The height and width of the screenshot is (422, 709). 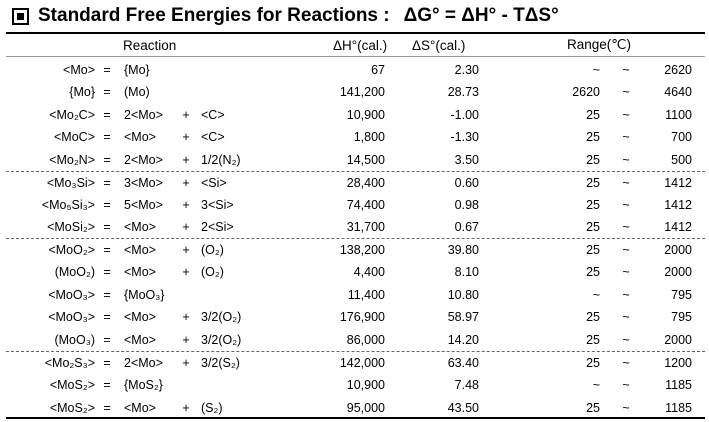 I want to click on title-text: Standard Free Energies for Reactions :, so click(x=214, y=15).